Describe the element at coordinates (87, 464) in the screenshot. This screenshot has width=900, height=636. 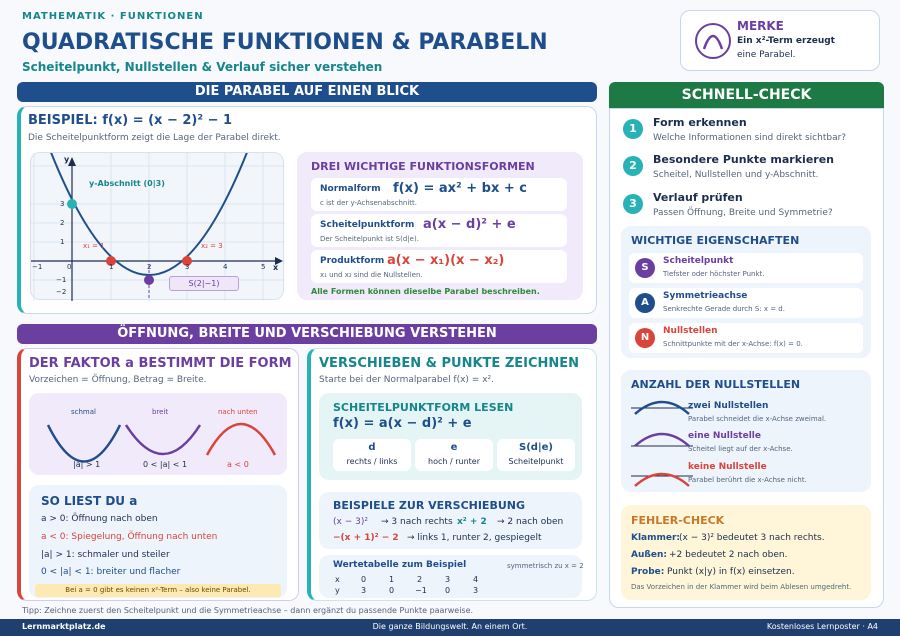
I see `curve-condition: |a| > 1` at that location.